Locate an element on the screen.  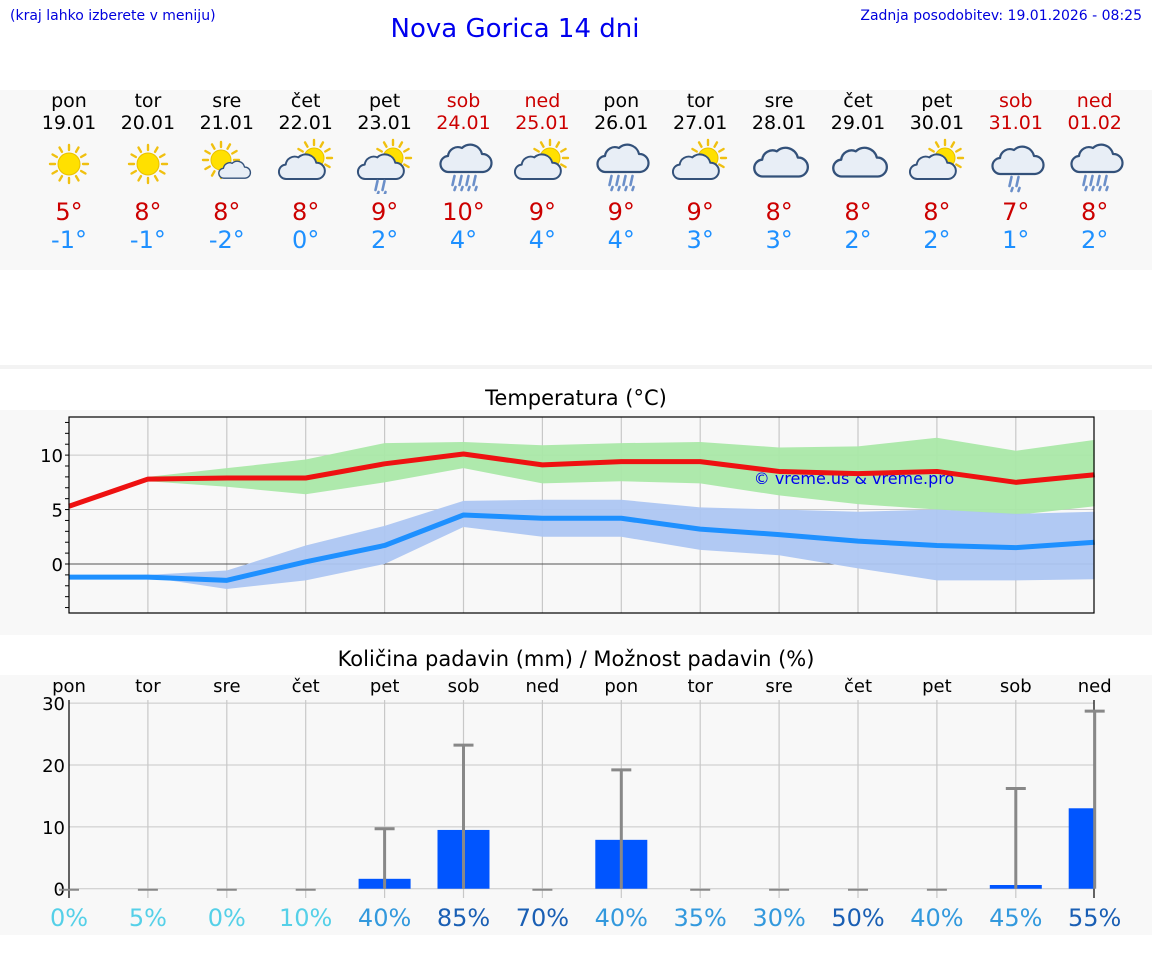
precipitation-probability-label: 35% is located at coordinates (700, 918).